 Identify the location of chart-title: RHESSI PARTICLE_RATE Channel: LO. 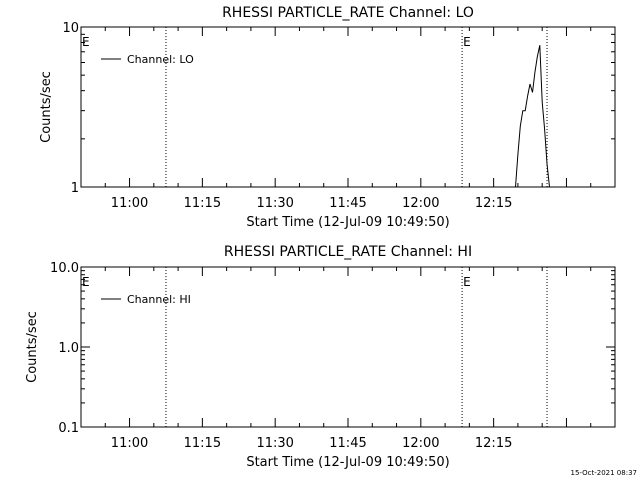
(348, 13).